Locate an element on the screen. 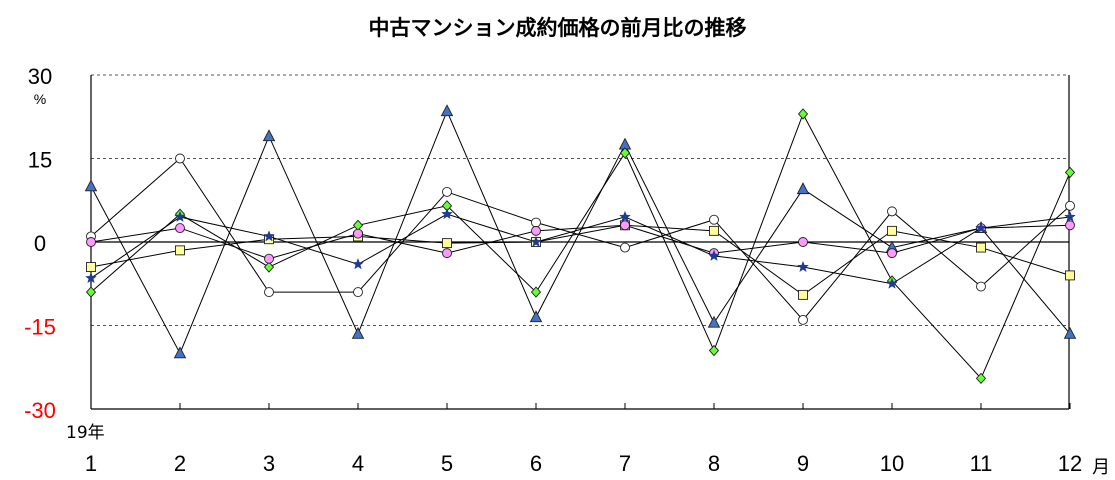  x-tick-label: 8 is located at coordinates (714, 463).